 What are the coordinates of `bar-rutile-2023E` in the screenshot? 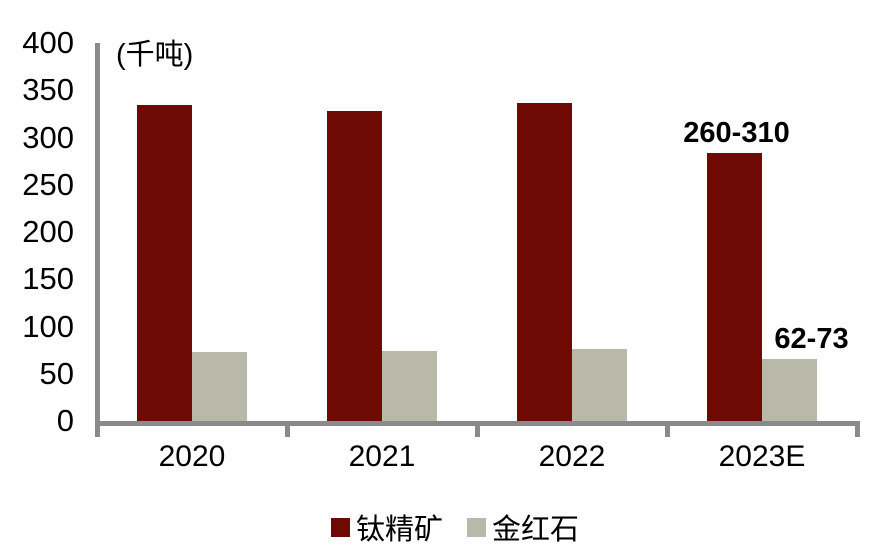 It's located at (789, 389).